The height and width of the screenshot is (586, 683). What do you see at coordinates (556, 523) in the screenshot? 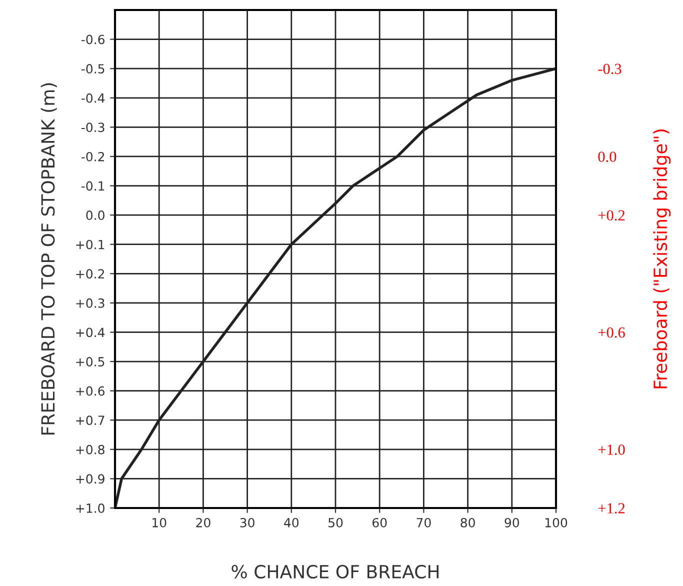
I see `x-tick-label: 100` at bounding box center [556, 523].